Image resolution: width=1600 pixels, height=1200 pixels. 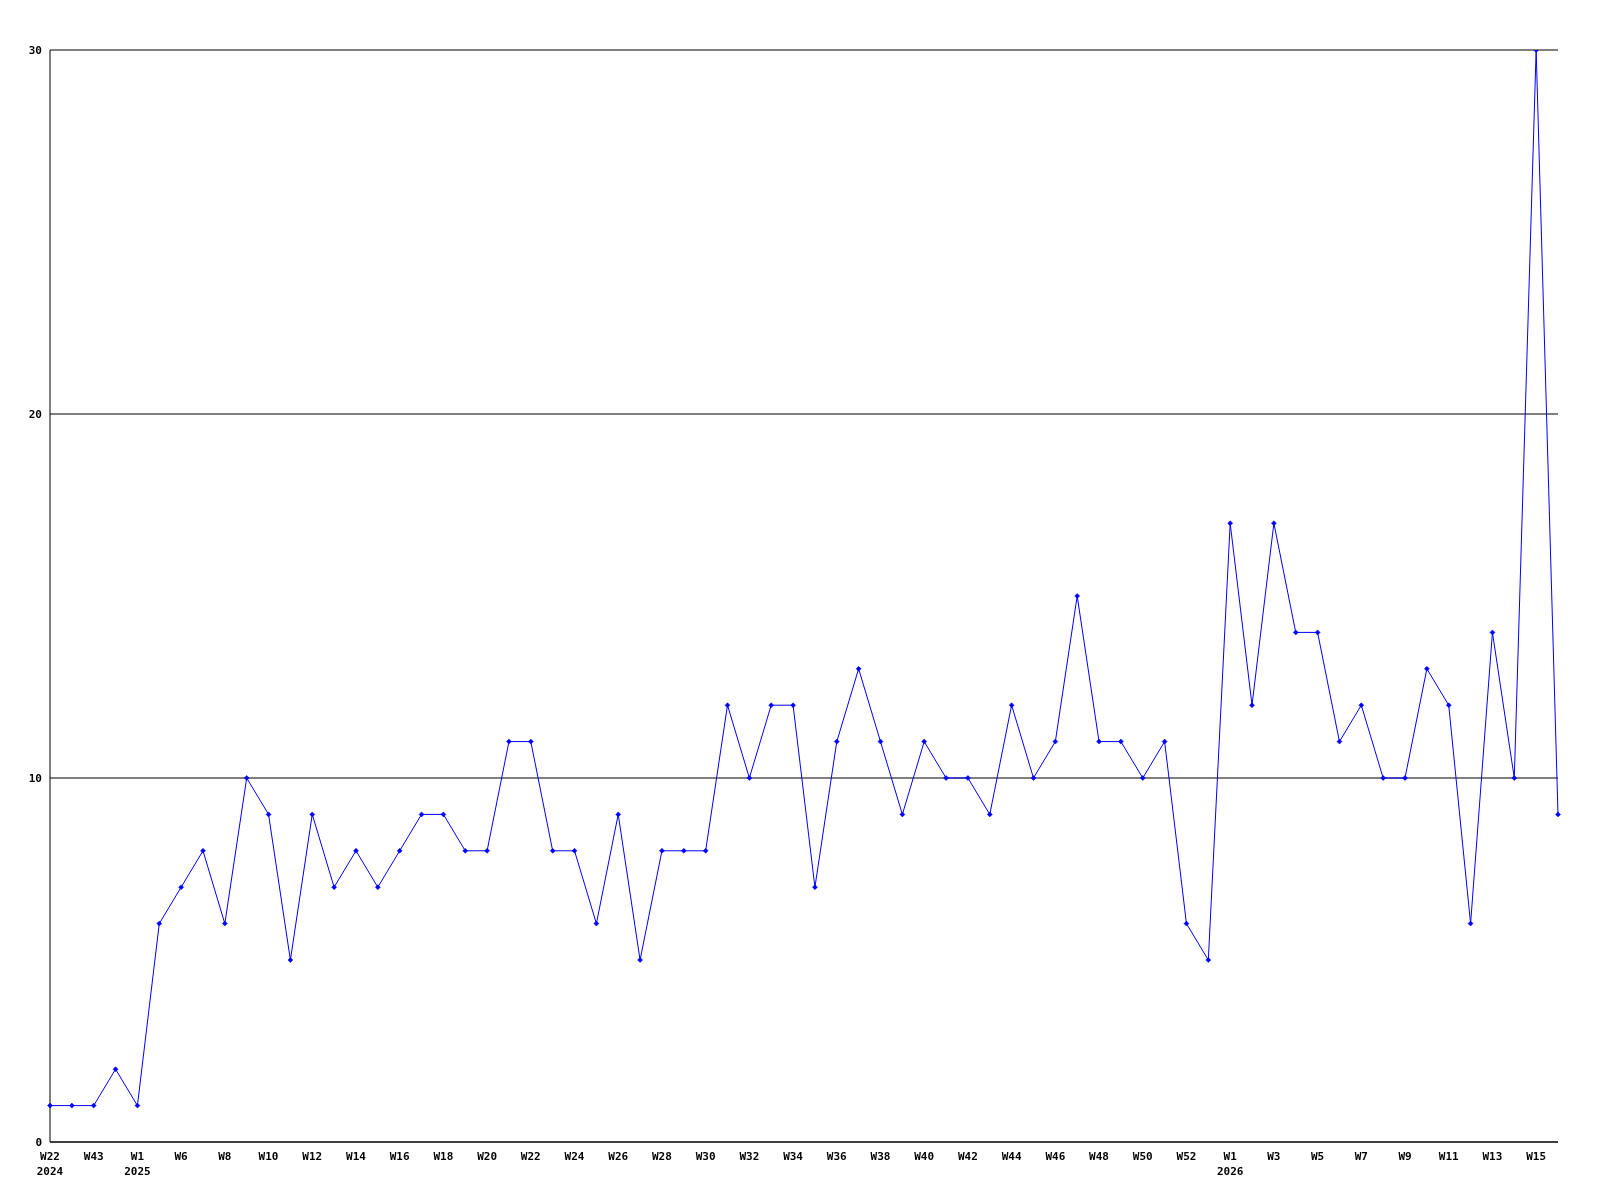 I want to click on x-tick-label: W5, so click(x=1317, y=1156).